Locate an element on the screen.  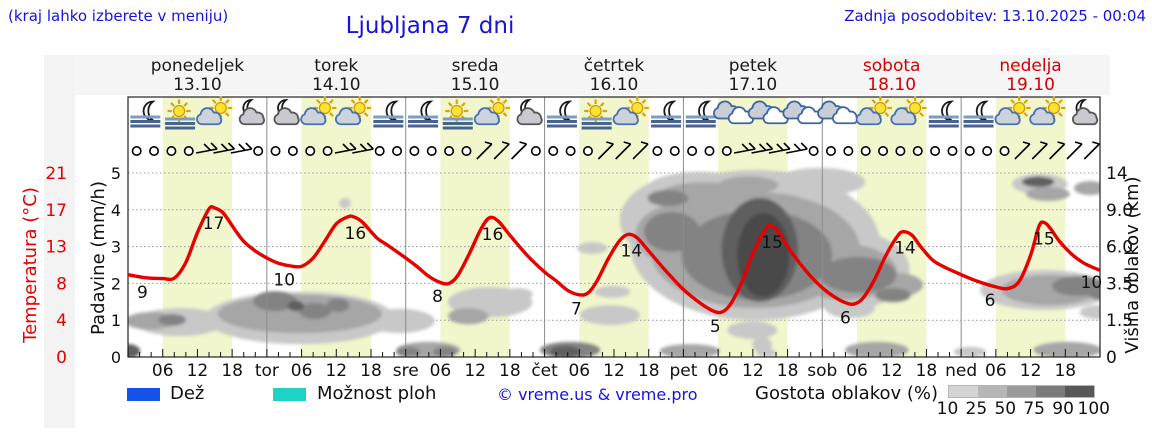
weather-icons-row is located at coordinates (614, 113).